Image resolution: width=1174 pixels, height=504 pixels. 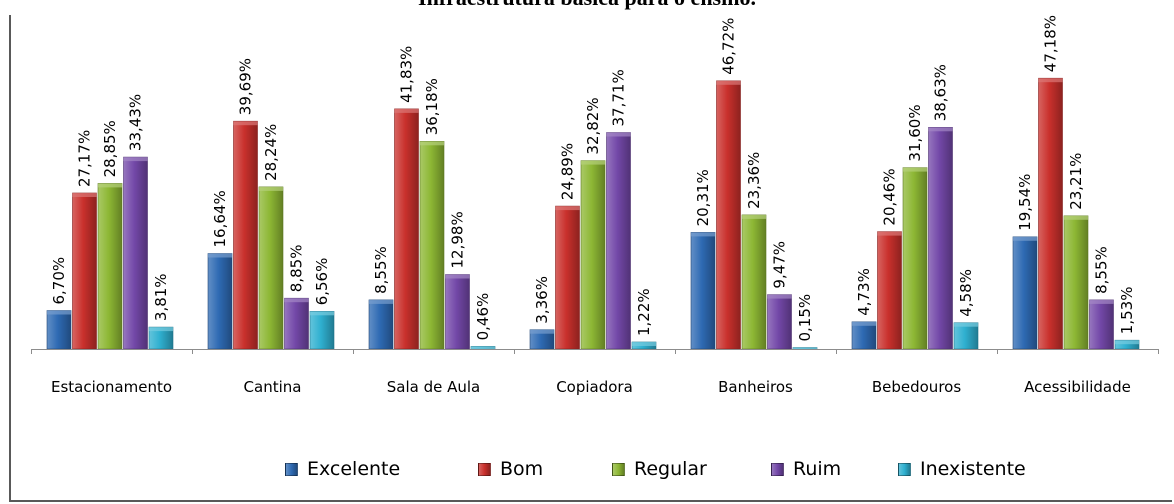 I want to click on legend-label: Ruim, so click(x=817, y=469).